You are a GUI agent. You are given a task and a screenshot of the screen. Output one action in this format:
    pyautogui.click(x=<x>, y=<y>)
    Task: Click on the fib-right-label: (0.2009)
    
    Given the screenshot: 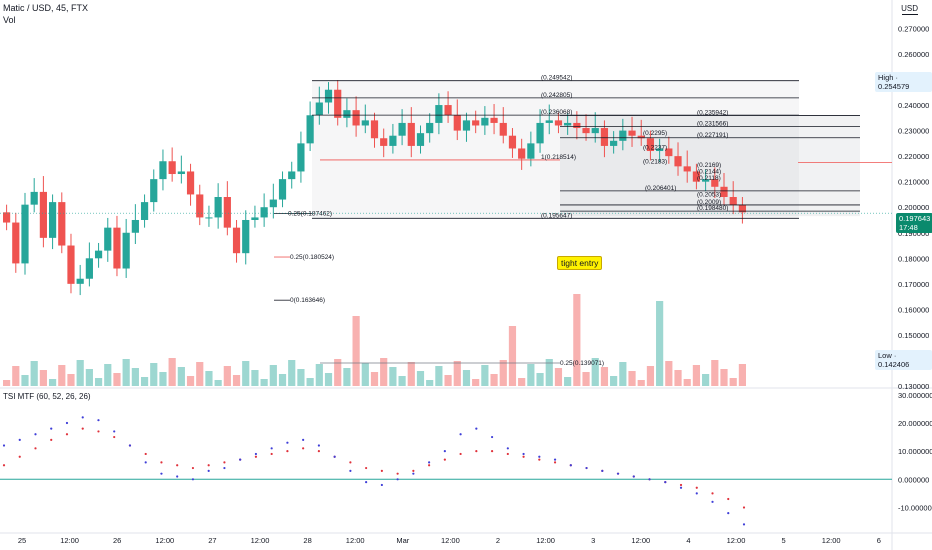 What is the action you would take?
    pyautogui.click(x=709, y=202)
    